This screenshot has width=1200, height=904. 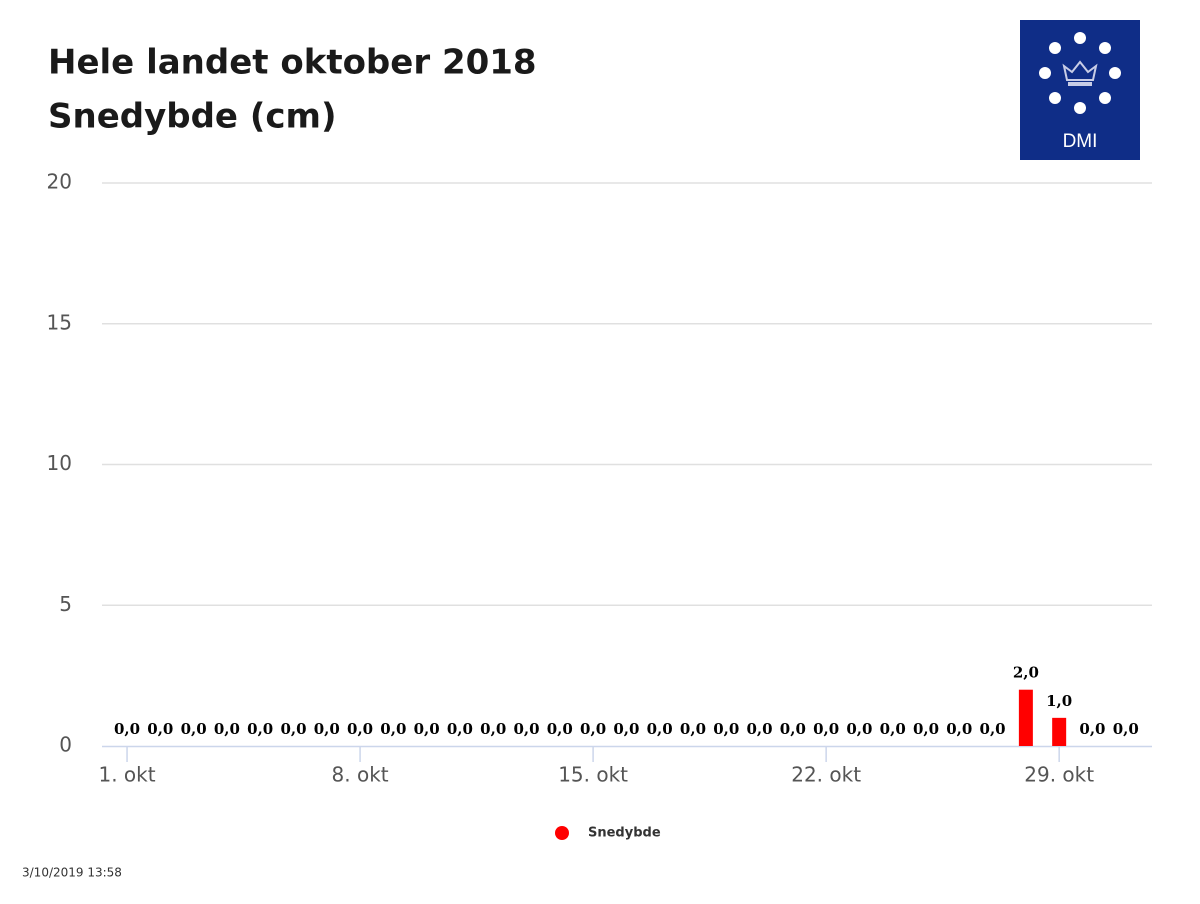 I want to click on logo-text: DMI, so click(x=1080, y=141).